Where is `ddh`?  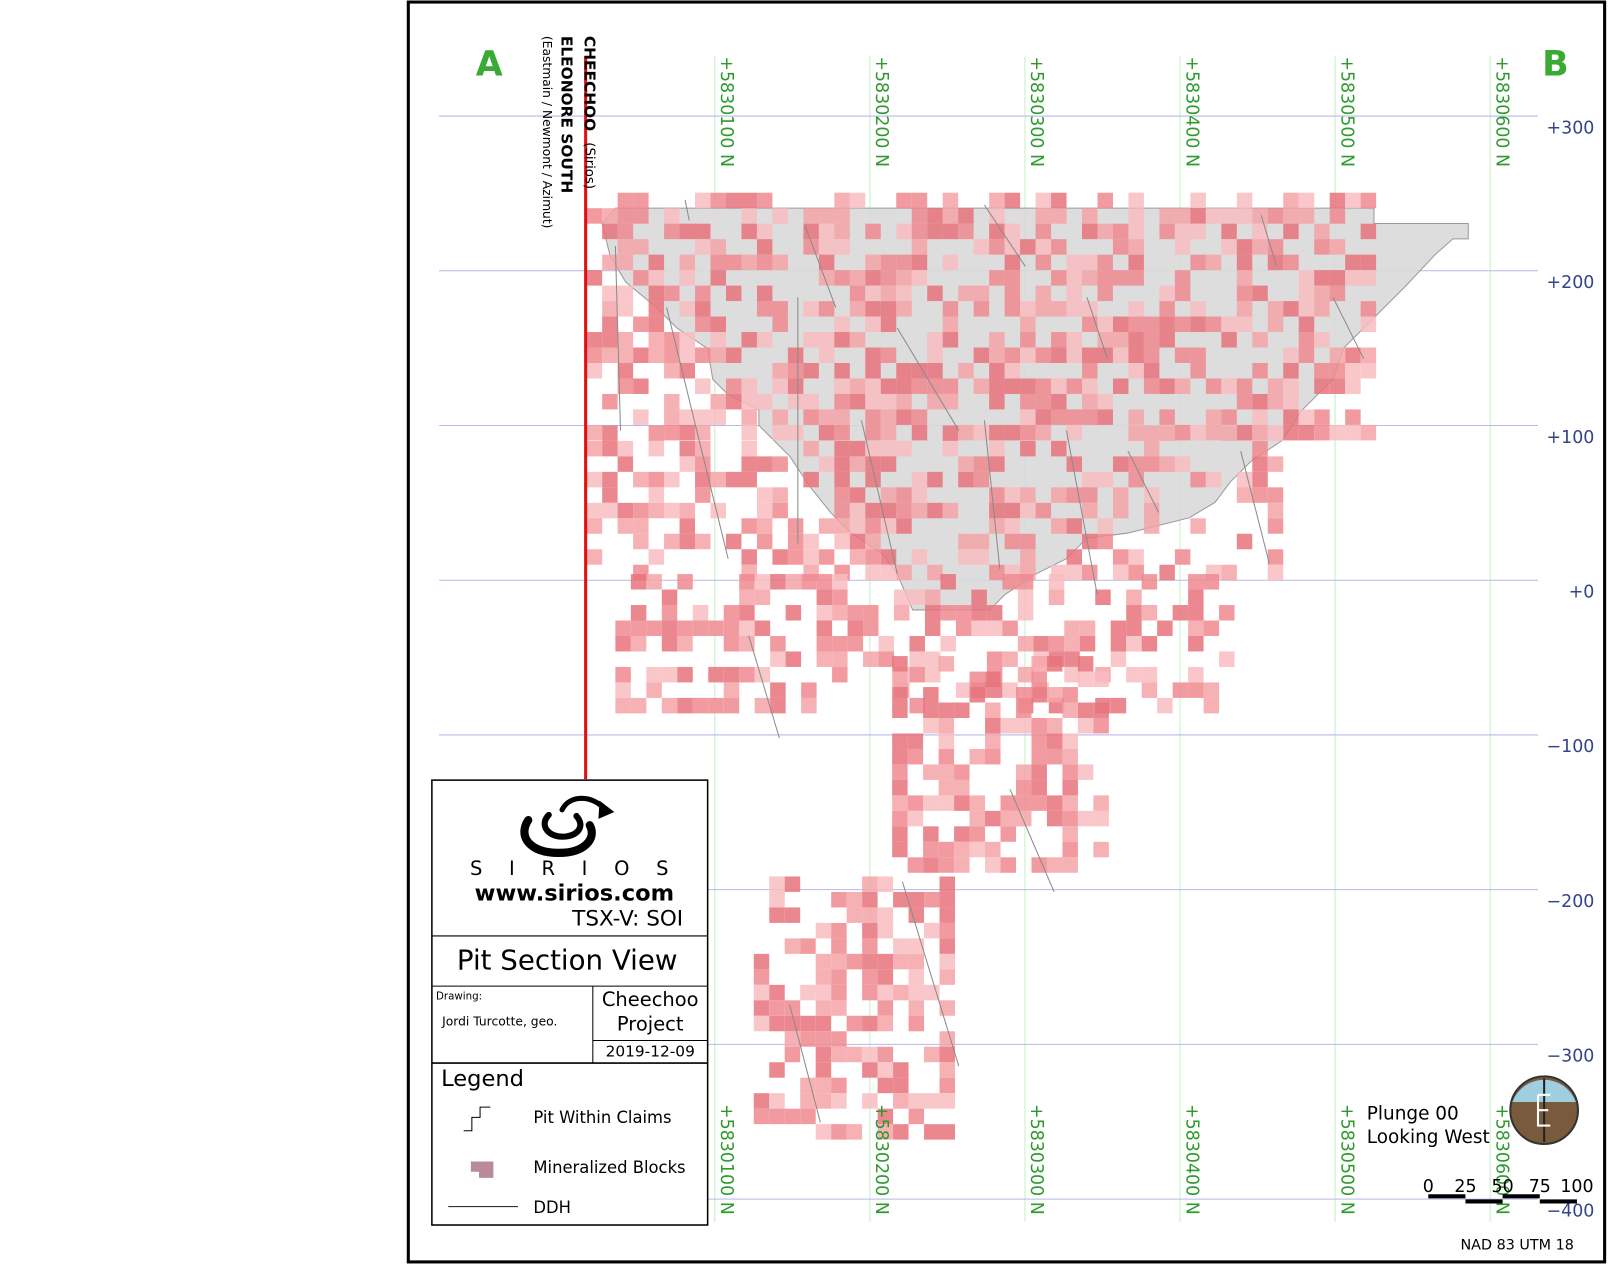 ddh is located at coordinates (928, 379).